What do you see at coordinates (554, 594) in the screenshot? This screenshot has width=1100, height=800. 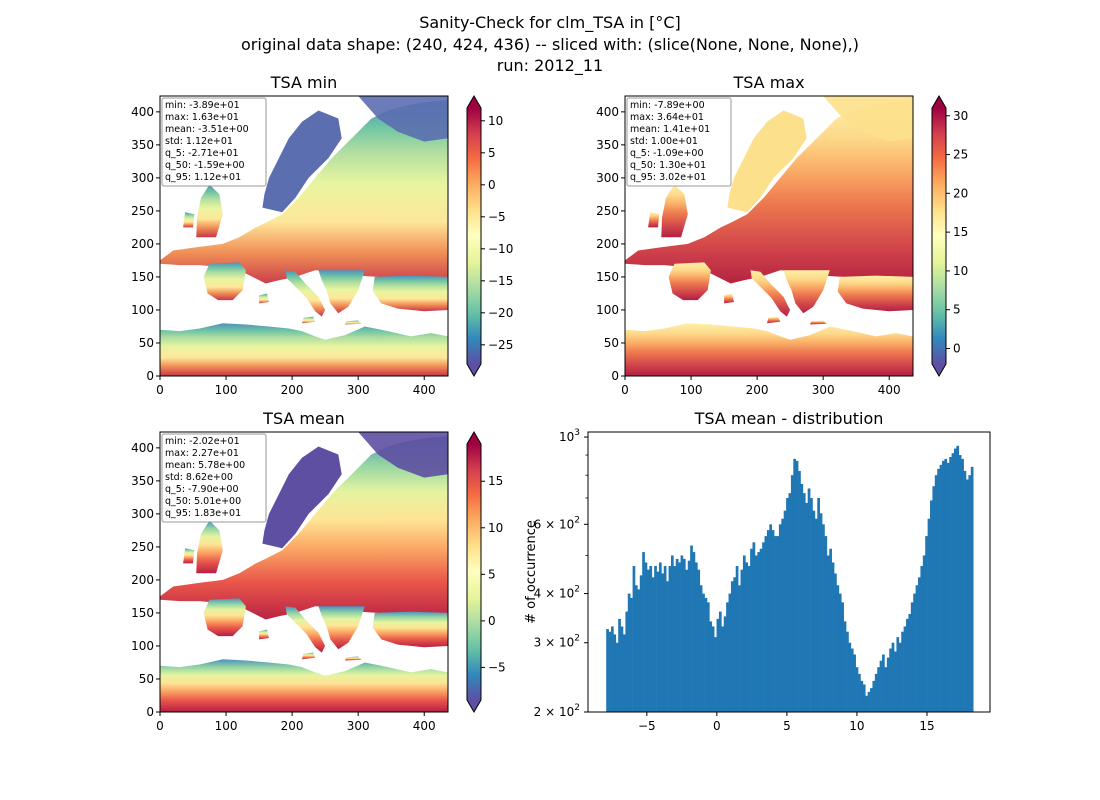 I see `y-tick-base: 4 × 10` at bounding box center [554, 594].